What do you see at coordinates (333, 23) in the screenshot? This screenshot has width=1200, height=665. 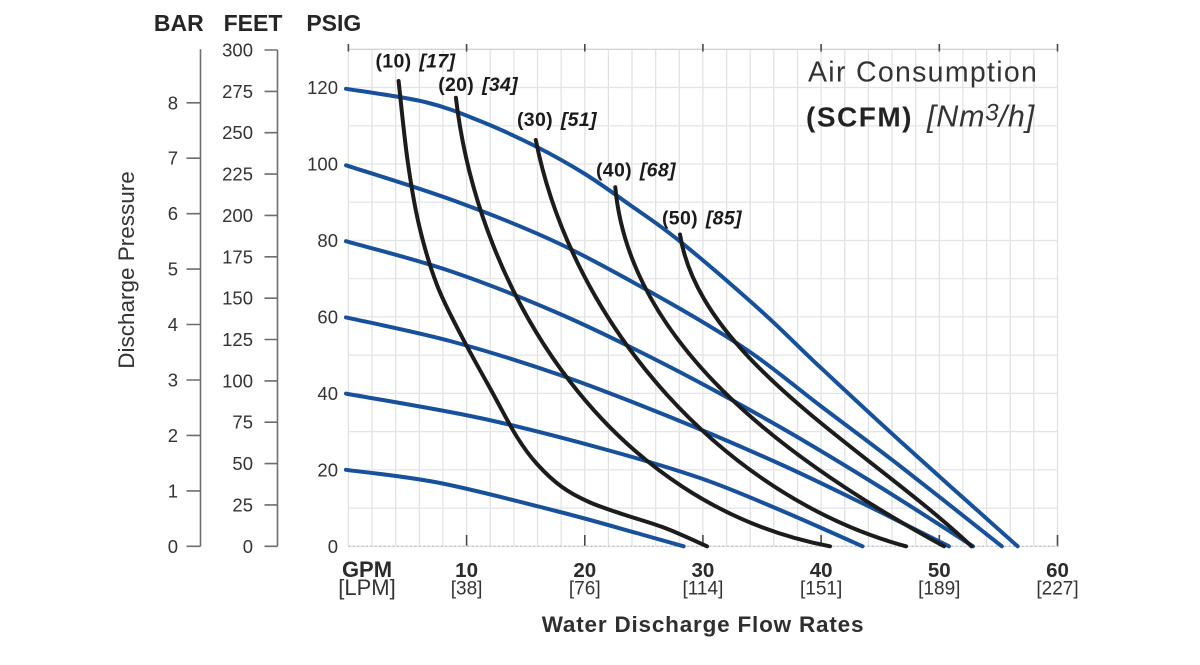 I see `svg-text: PSIG` at bounding box center [333, 23].